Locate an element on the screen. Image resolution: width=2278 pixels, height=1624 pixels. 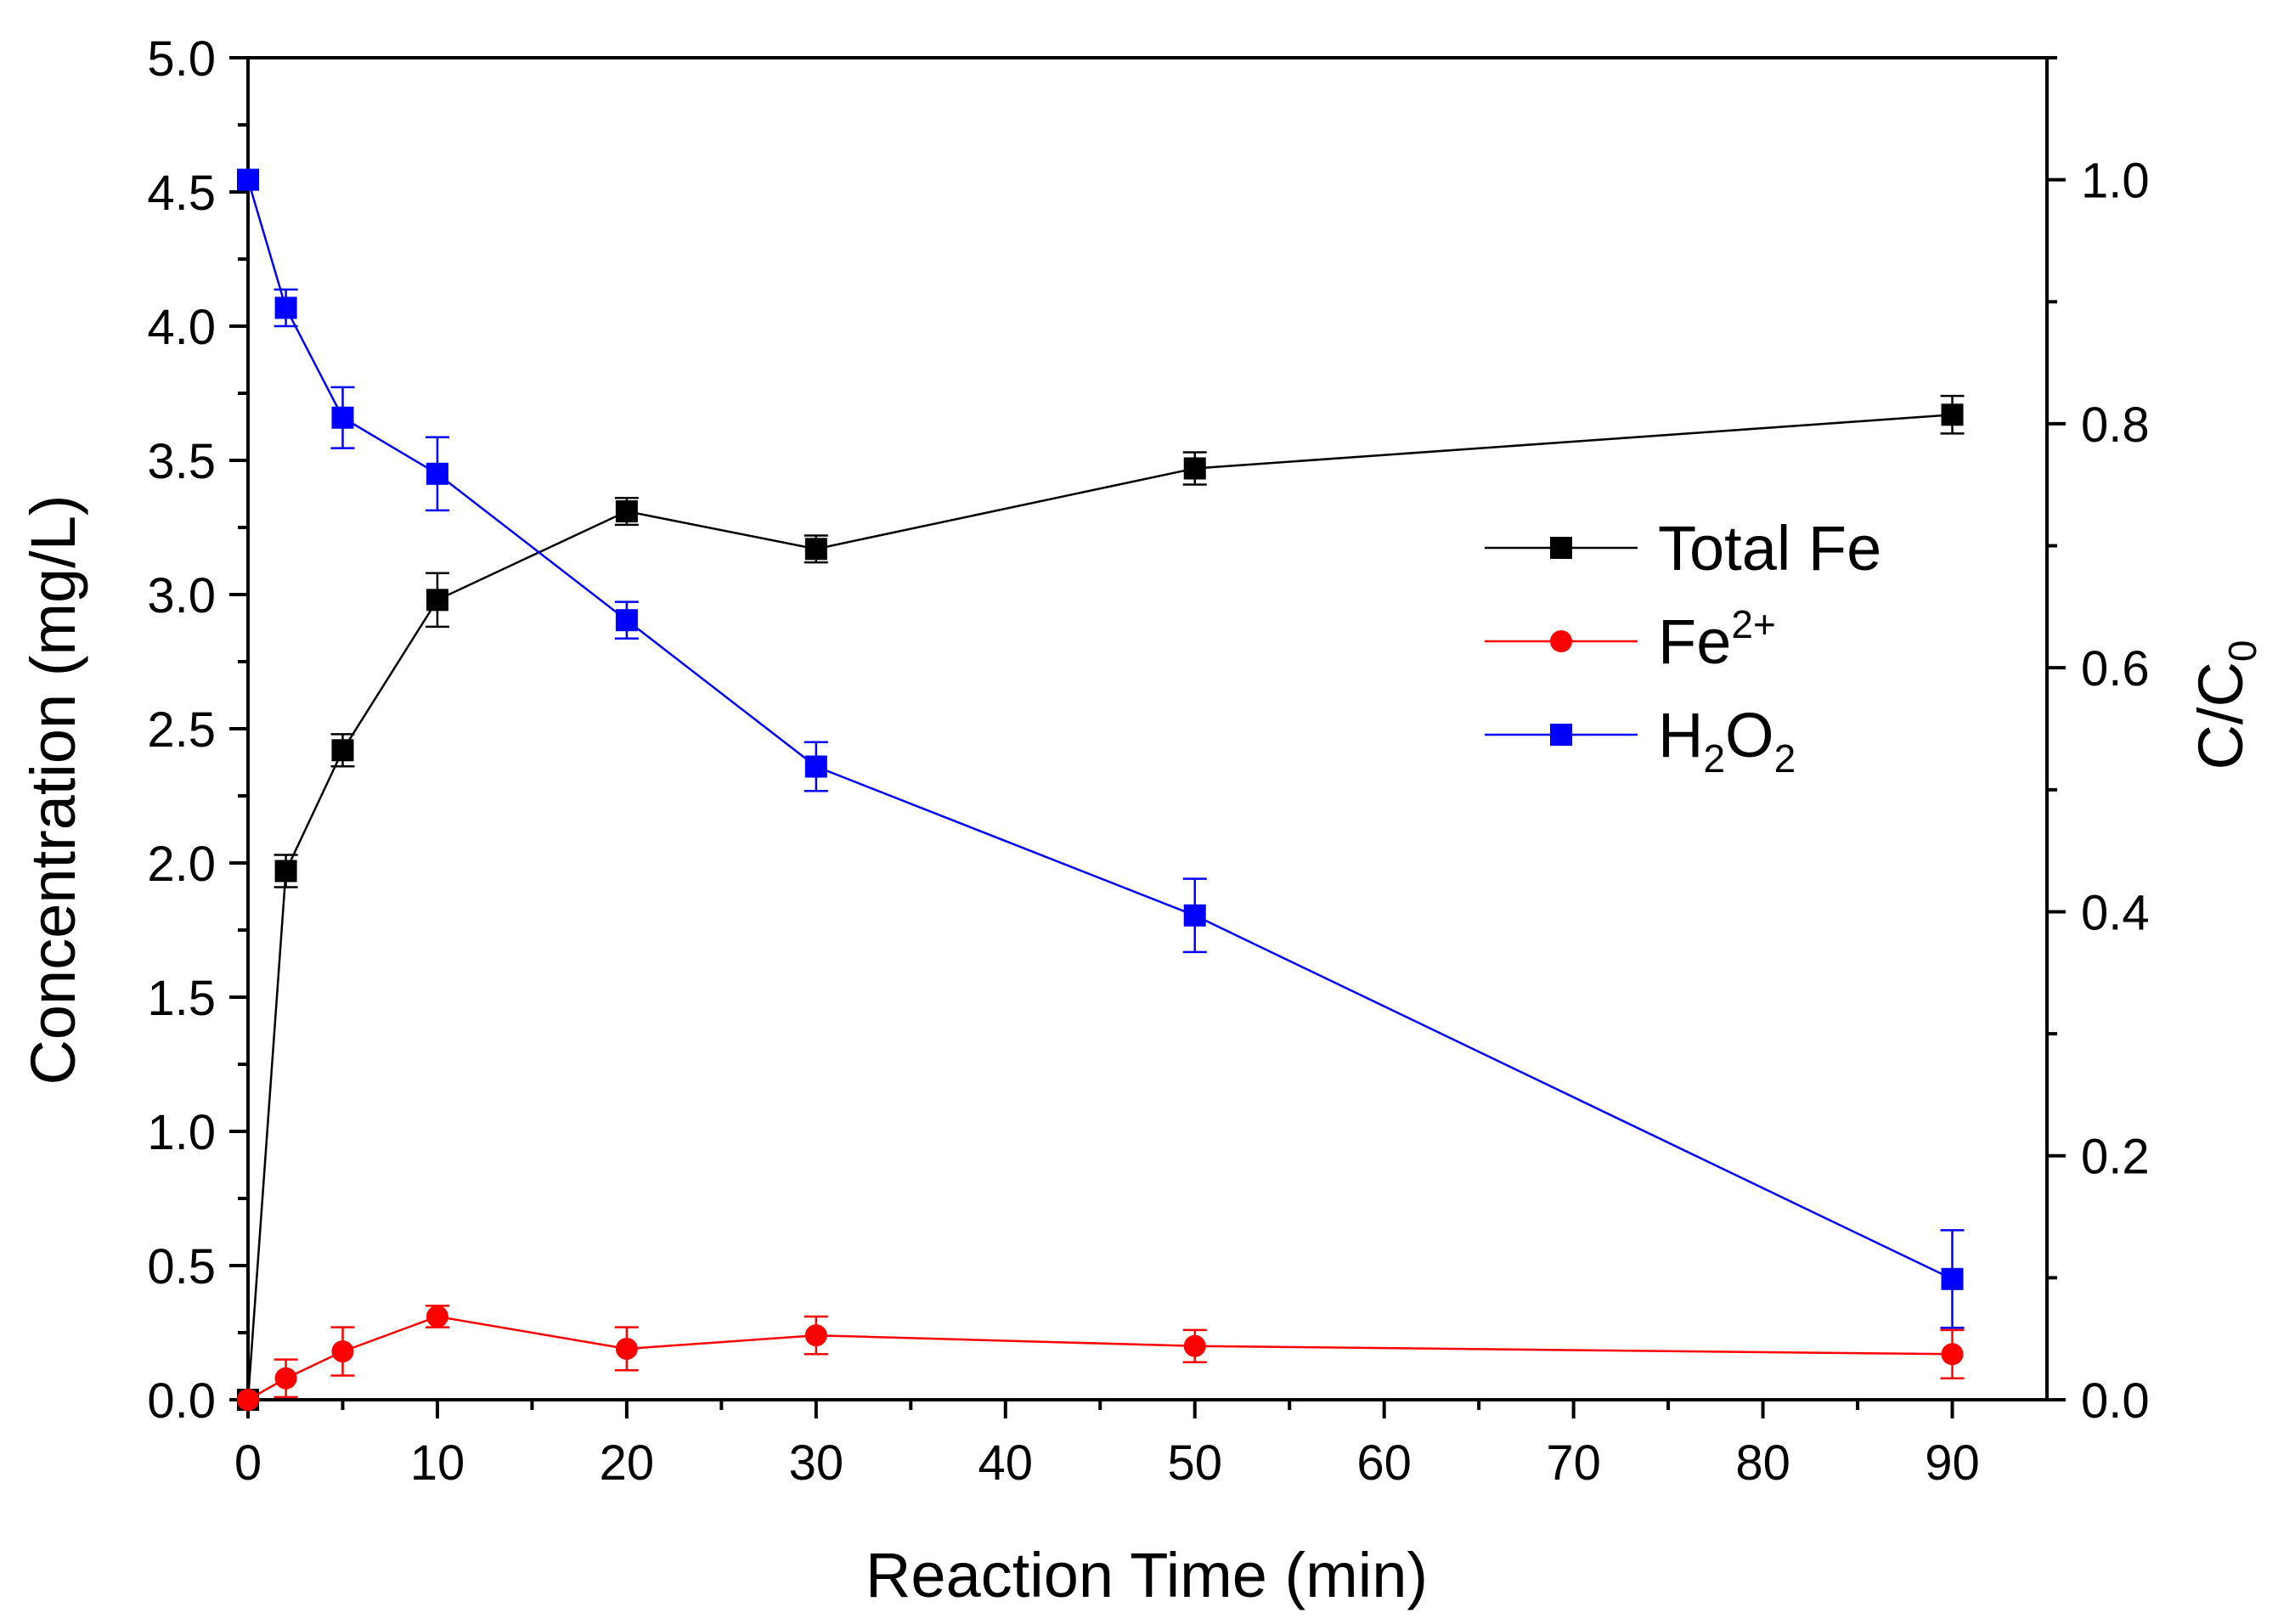
x-tick-label: 70 is located at coordinates (1573, 1463).